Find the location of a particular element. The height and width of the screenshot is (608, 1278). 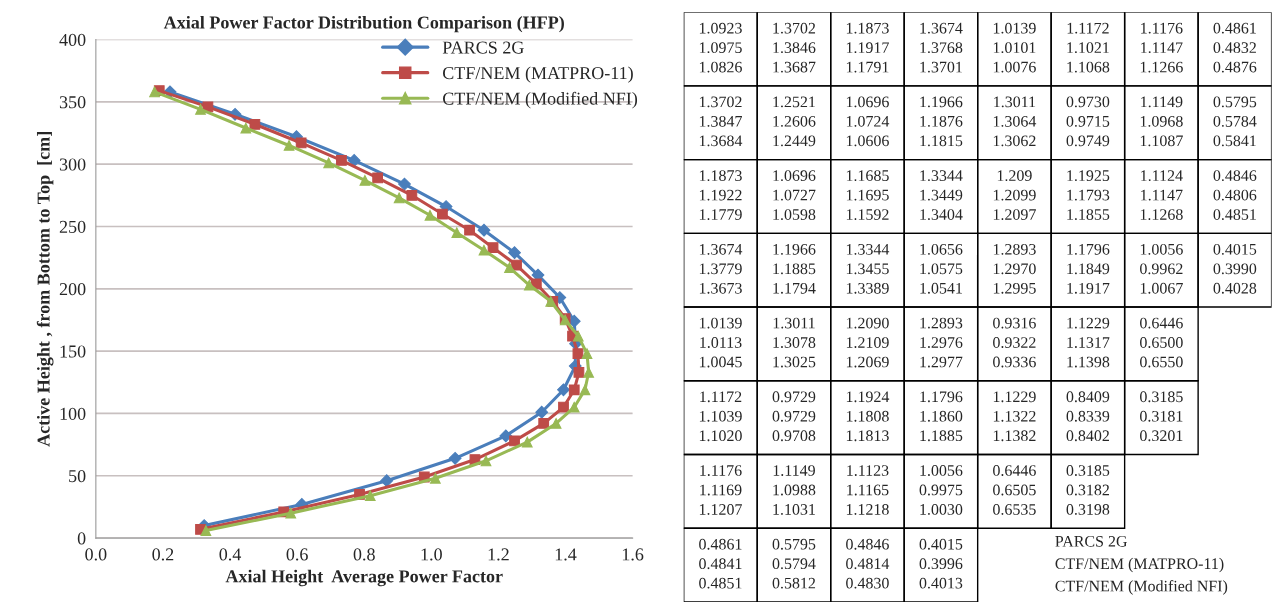

chart-title: Axial Power Factor Distribution Comparison (HFP) is located at coordinates (363, 24).